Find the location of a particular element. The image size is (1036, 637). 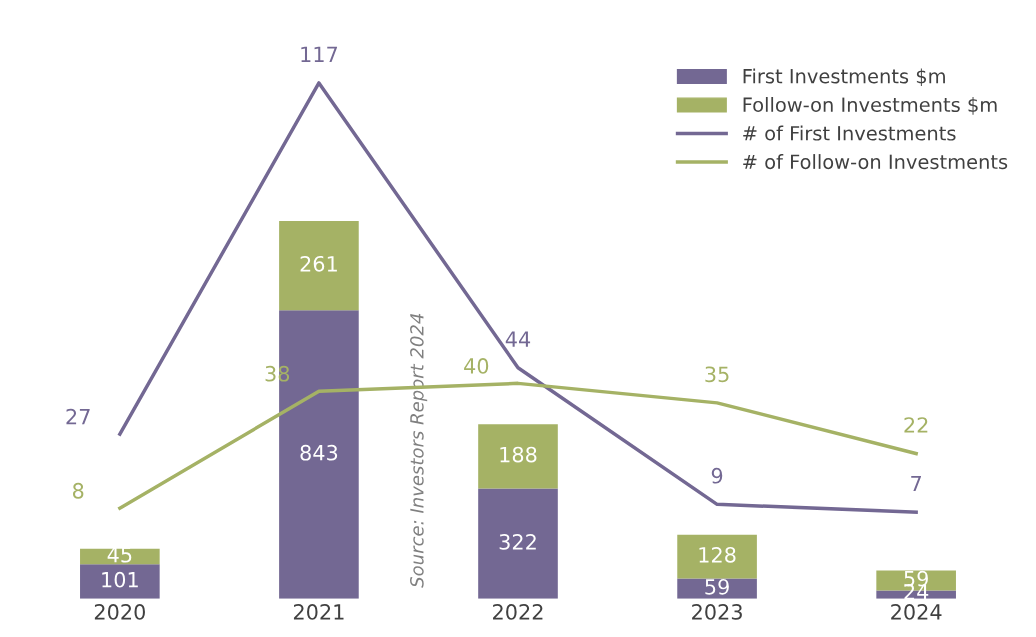

legend-label: # of First Investments is located at coordinates (849, 133).